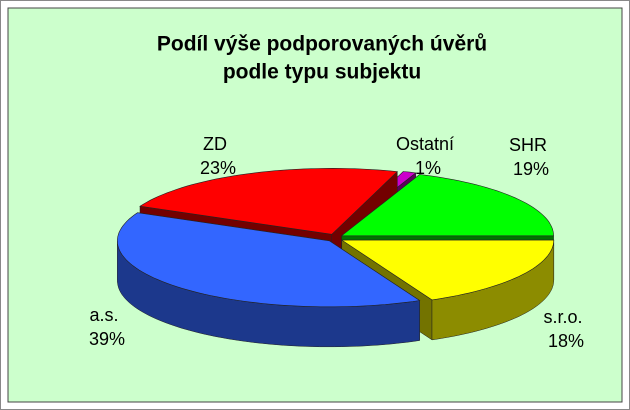 This screenshot has width=630, height=410. What do you see at coordinates (322, 44) in the screenshot?
I see `chart-title: Podíl výše podporovaných úvěrů` at bounding box center [322, 44].